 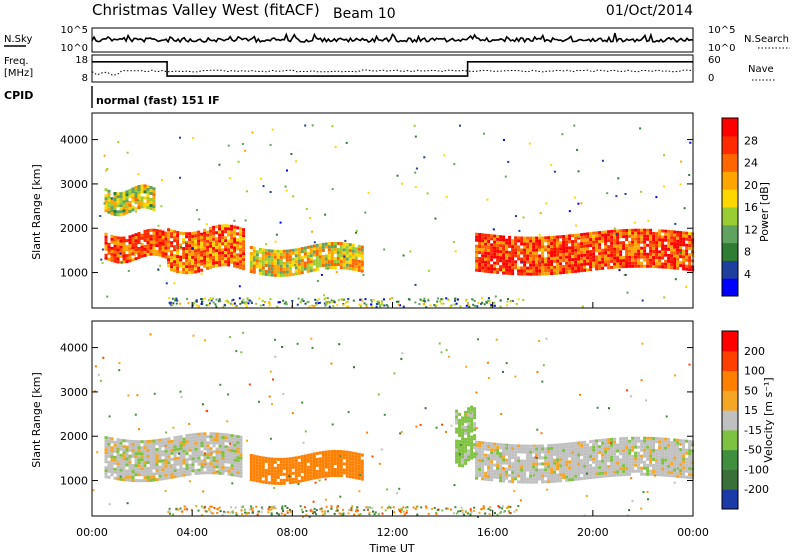 What do you see at coordinates (18, 39) in the screenshot?
I see `noise-left-label: N.Sky` at bounding box center [18, 39].